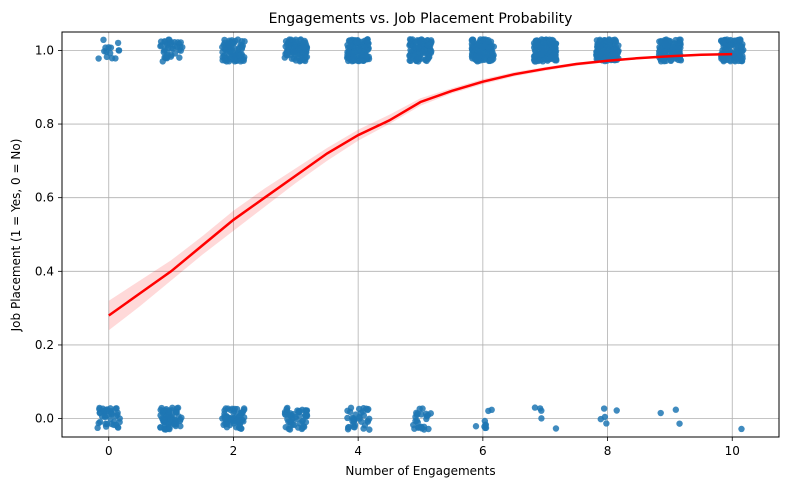  I want to click on x-tick-label: 0, so click(109, 451).